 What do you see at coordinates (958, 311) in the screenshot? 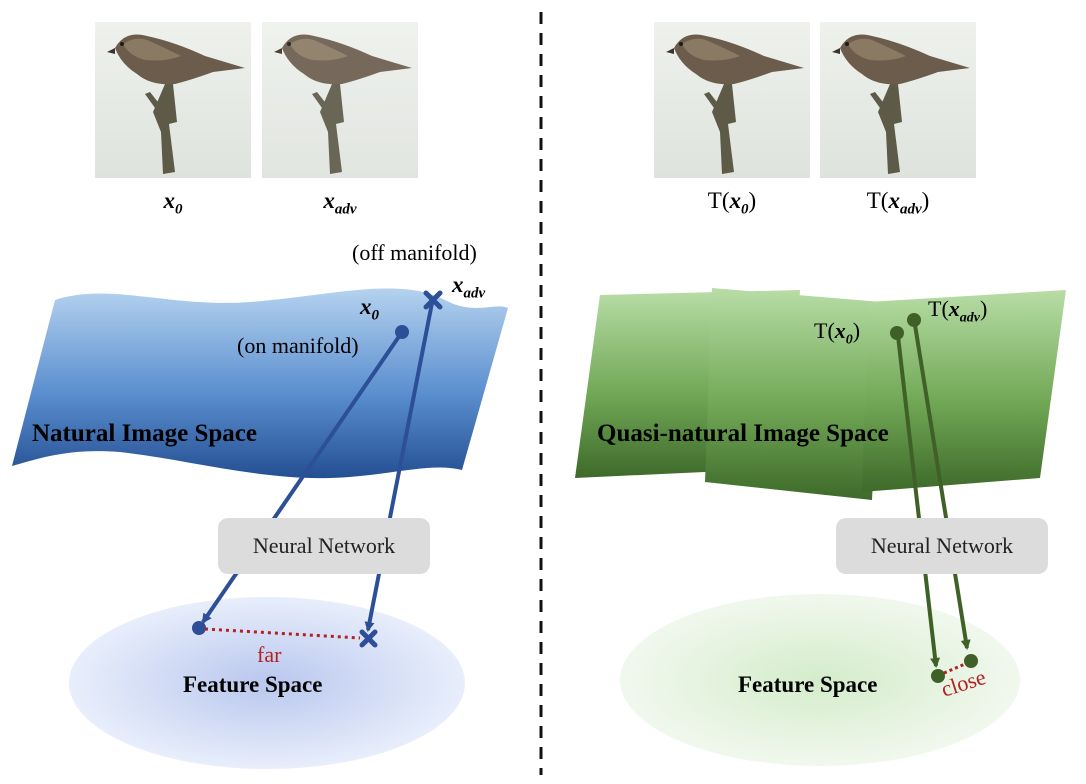
I see `point-label-txadv: T(xadv)` at bounding box center [958, 311].